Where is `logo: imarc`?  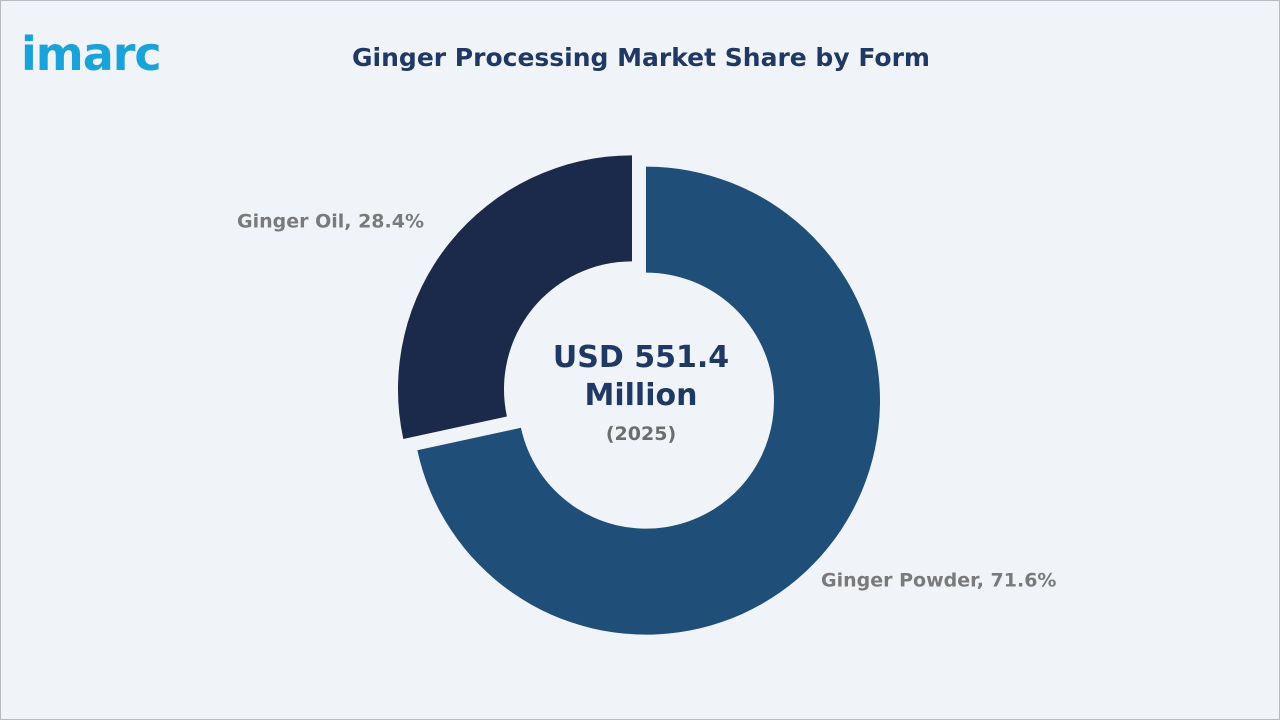
logo: imarc is located at coordinates (91, 54).